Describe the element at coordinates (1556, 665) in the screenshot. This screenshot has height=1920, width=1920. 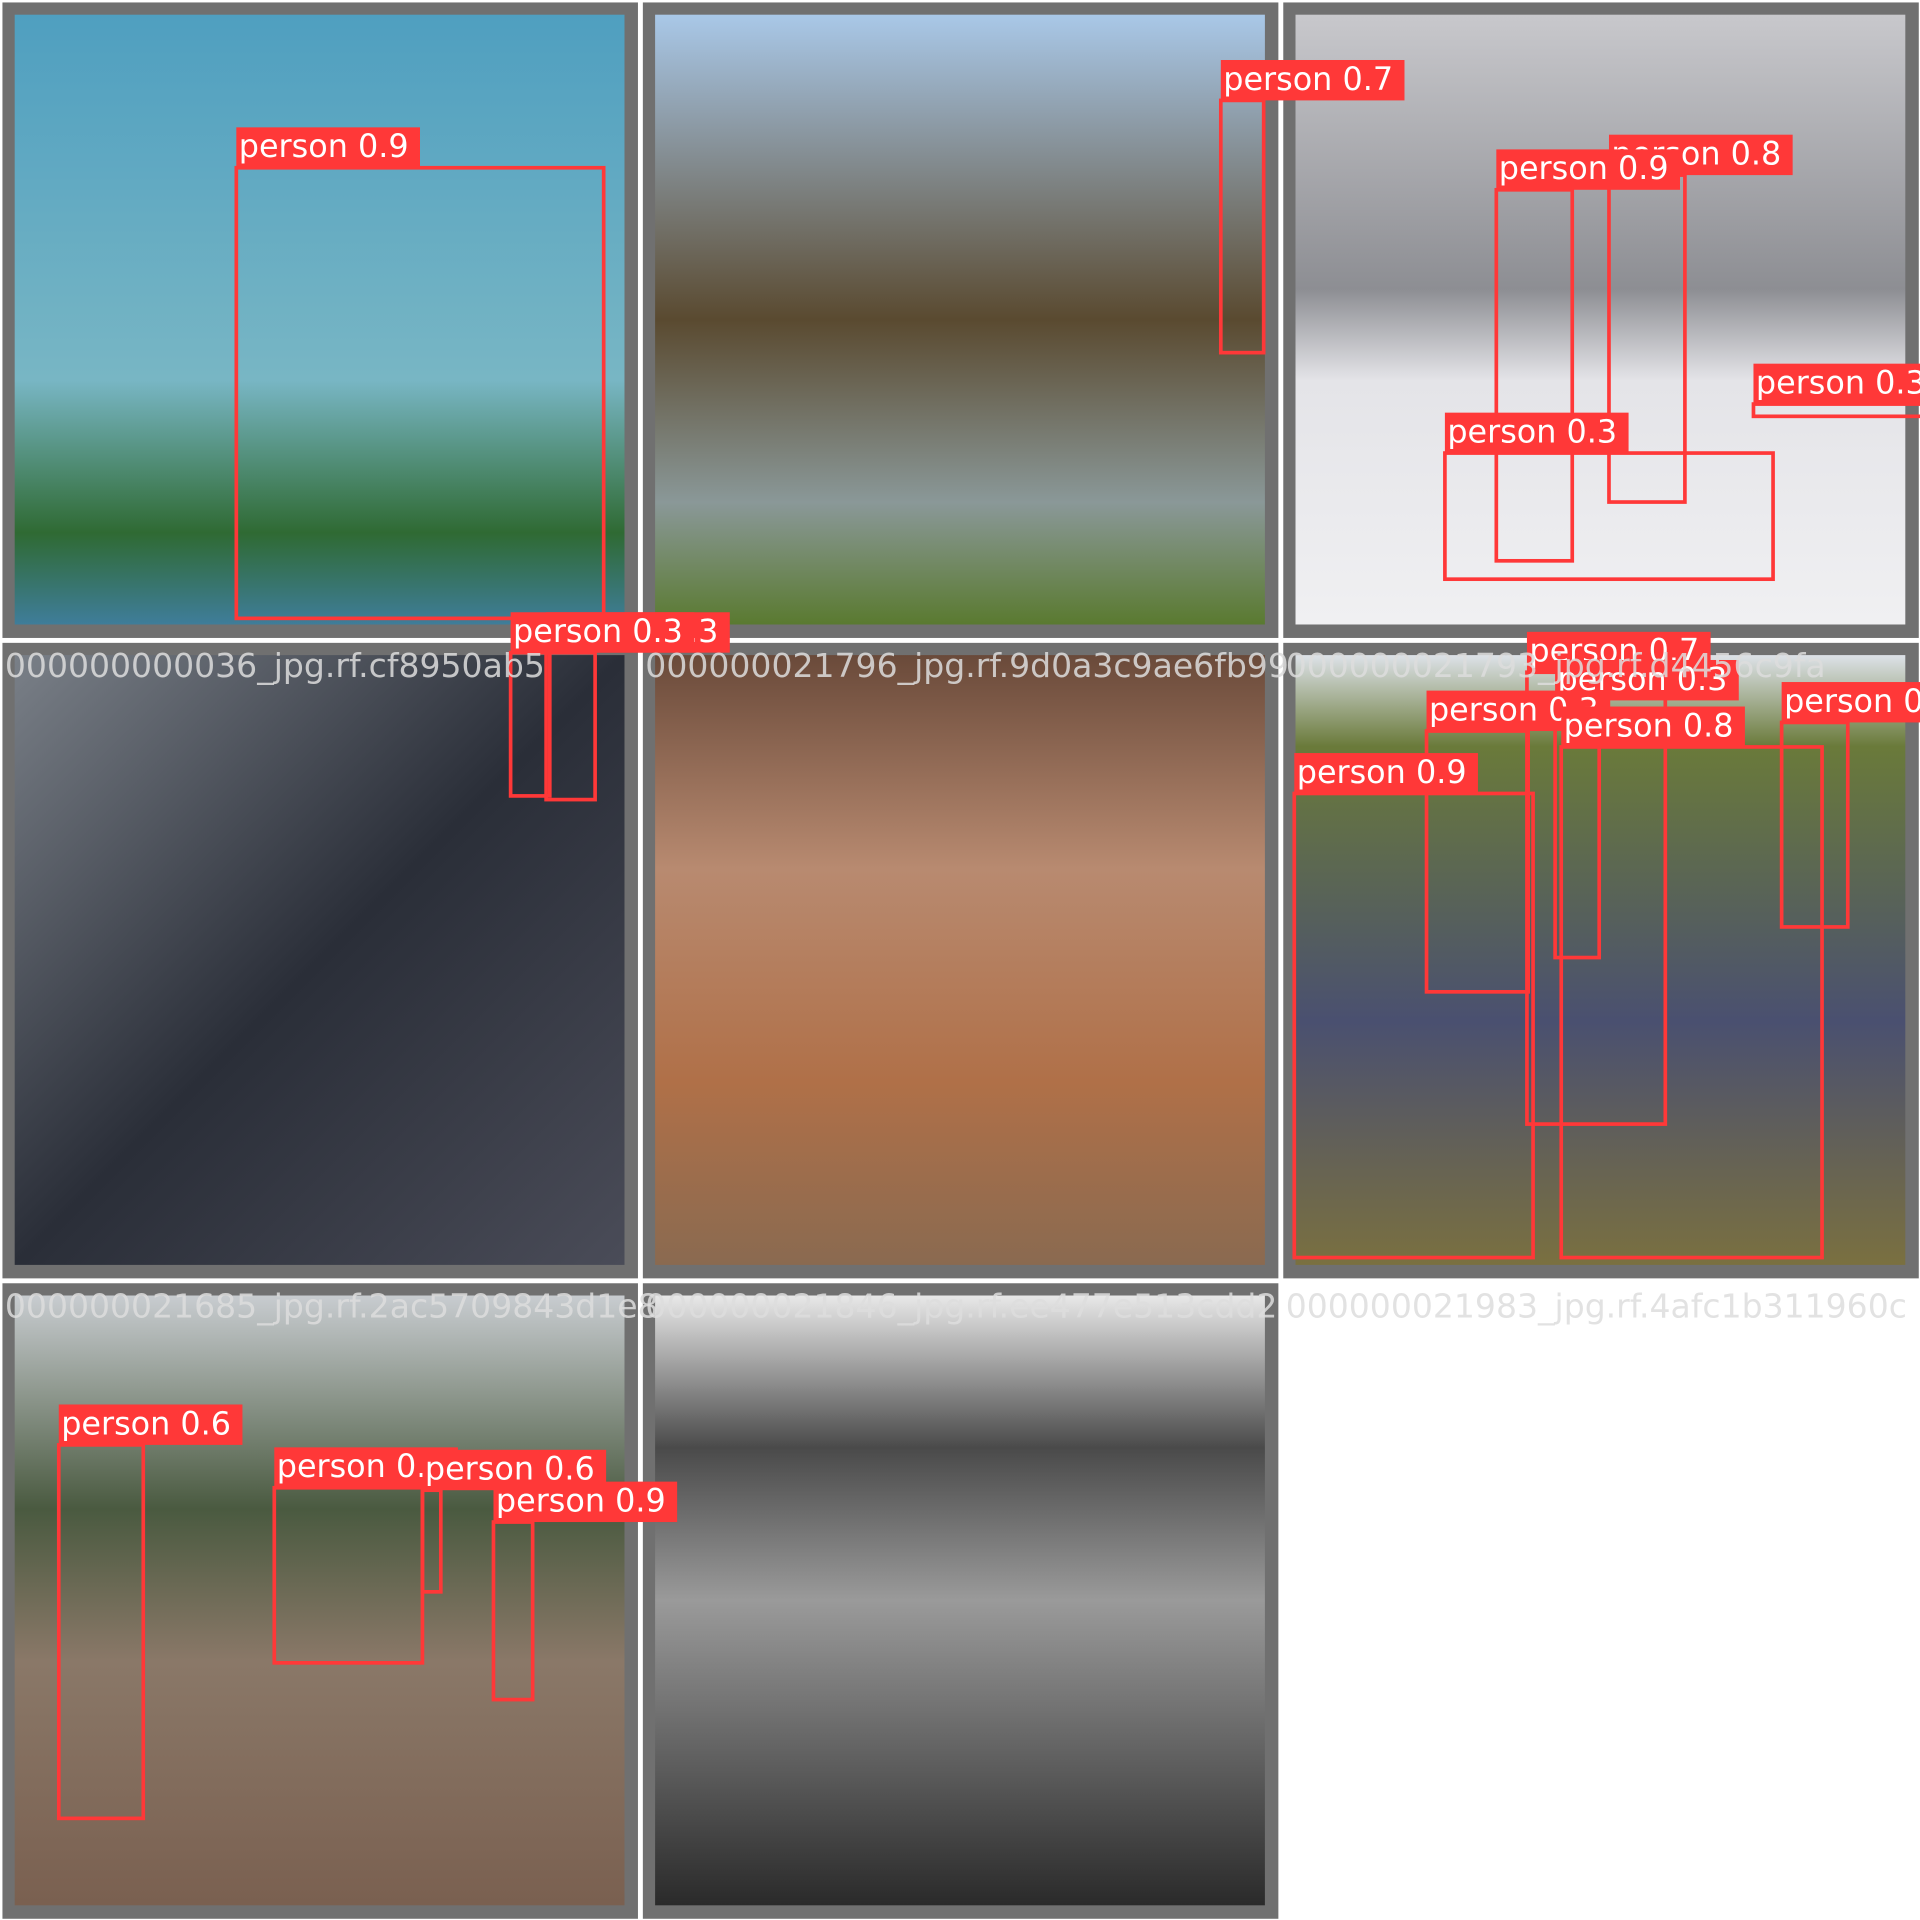
I see `filename: 000000021793_jpg.rf.d4456c9fa` at that location.